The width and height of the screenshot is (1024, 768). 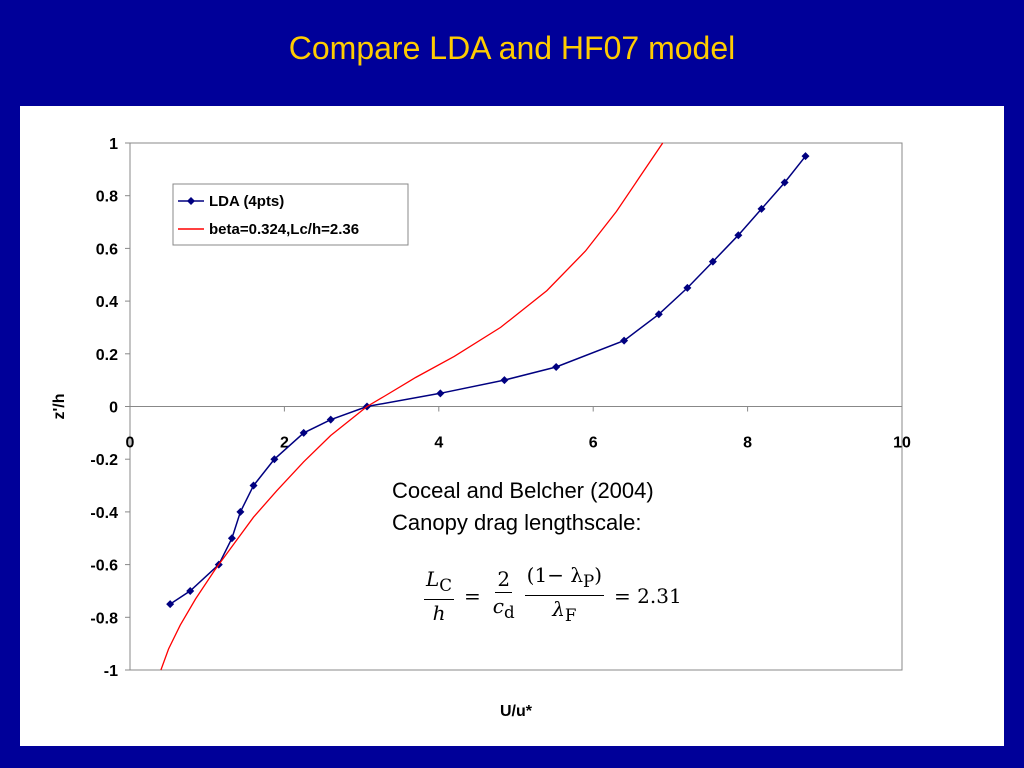 What do you see at coordinates (593, 443) in the screenshot?
I see `x-tick-label: 6` at bounding box center [593, 443].